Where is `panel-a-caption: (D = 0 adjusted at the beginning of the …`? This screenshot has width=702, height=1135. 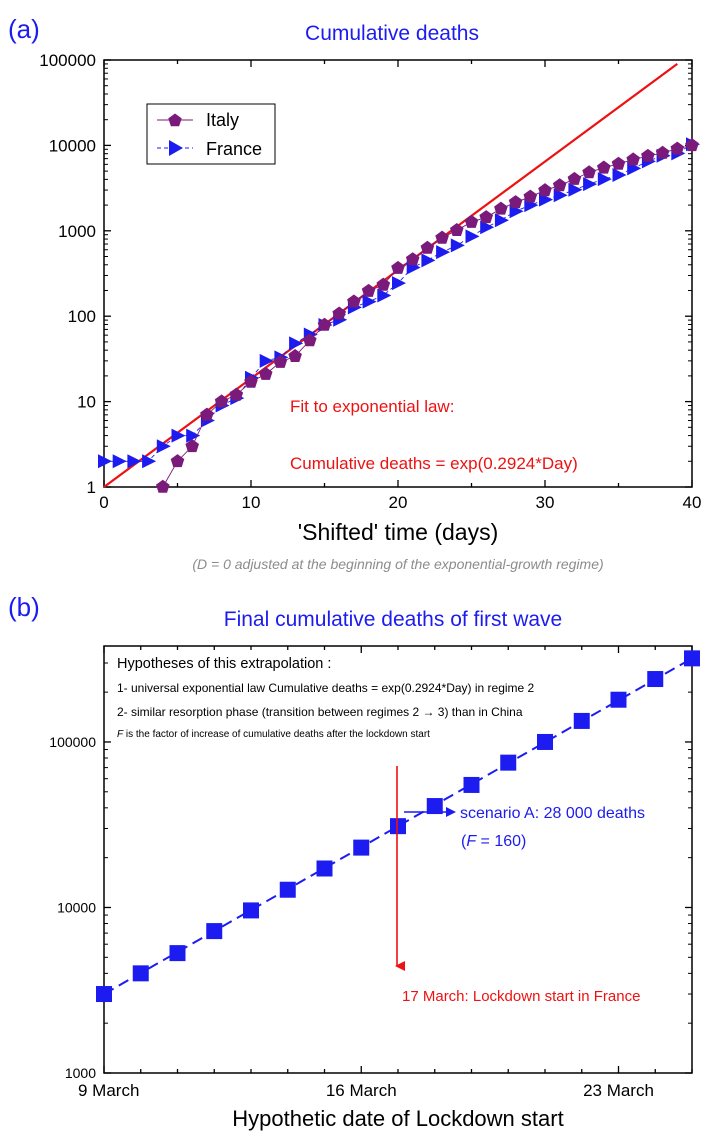
panel-a-caption: (D = 0 adjusted at the beginning of the … is located at coordinates (397, 564).